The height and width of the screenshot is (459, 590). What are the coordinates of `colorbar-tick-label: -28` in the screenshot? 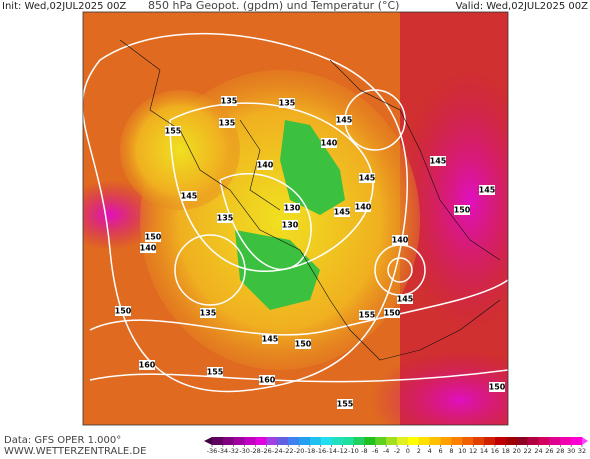 It's located at (255, 451).